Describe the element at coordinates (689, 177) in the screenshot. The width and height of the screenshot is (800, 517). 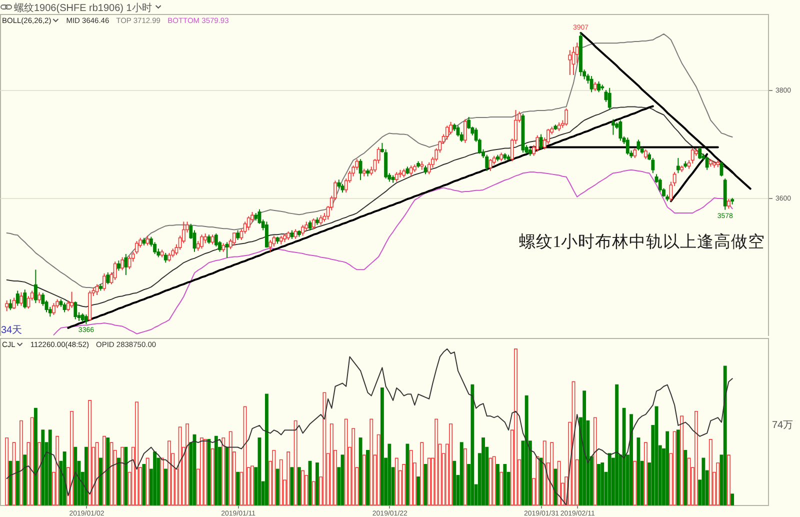
I see `line-series` at that location.